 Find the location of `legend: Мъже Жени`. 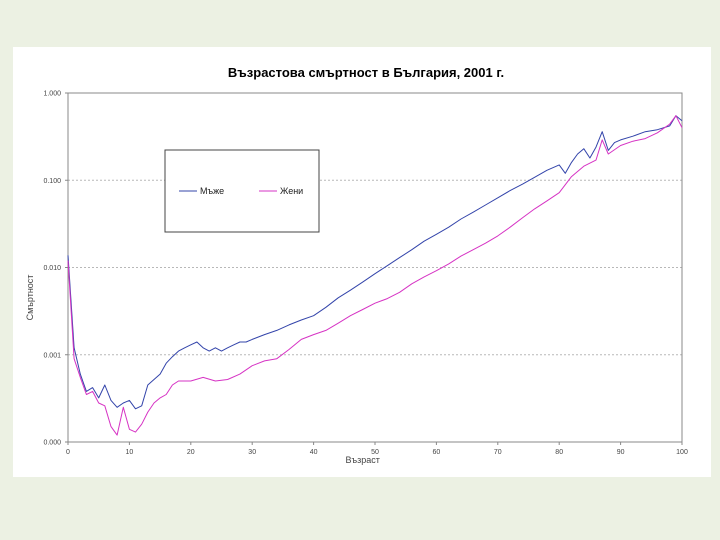

legend: Мъже Жени is located at coordinates (242, 191).